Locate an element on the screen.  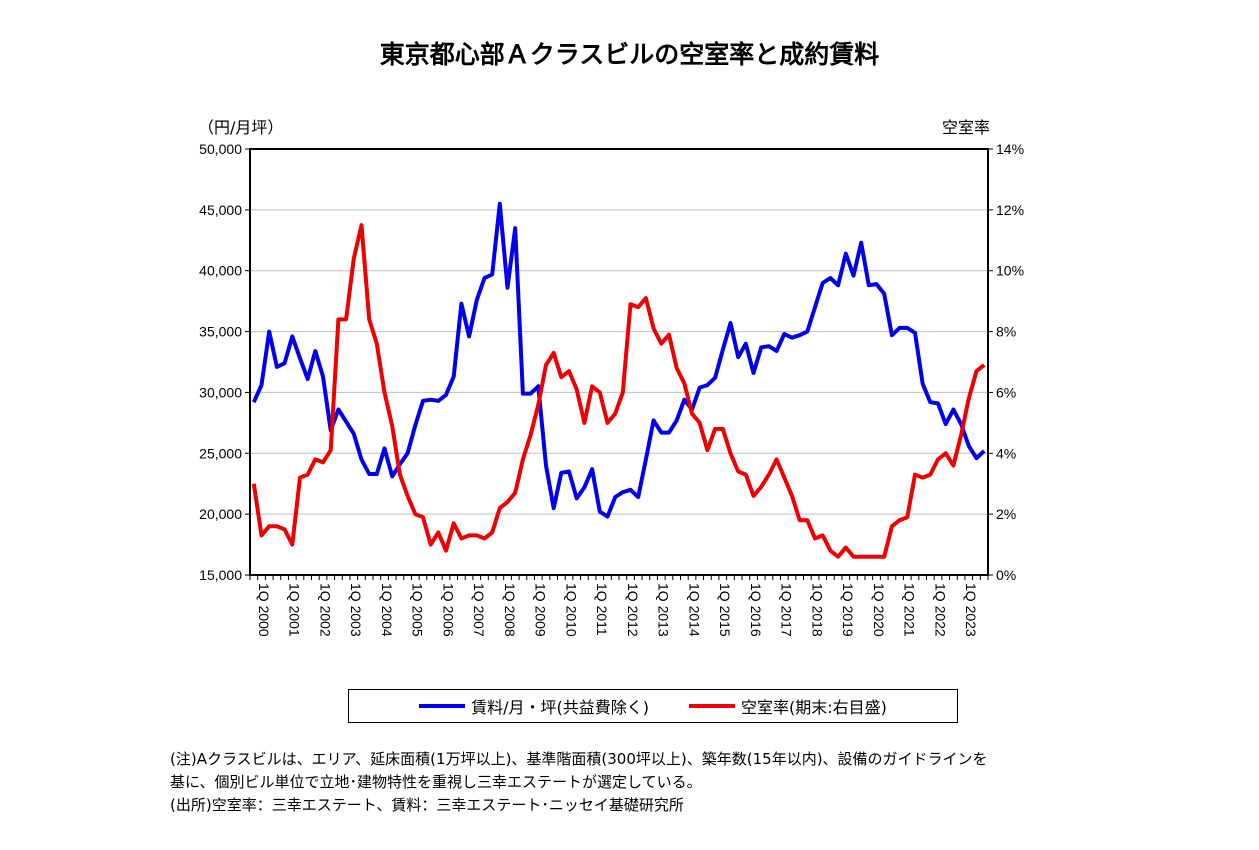
x-tick-label: 1Q 2001 is located at coordinates (295, 610).